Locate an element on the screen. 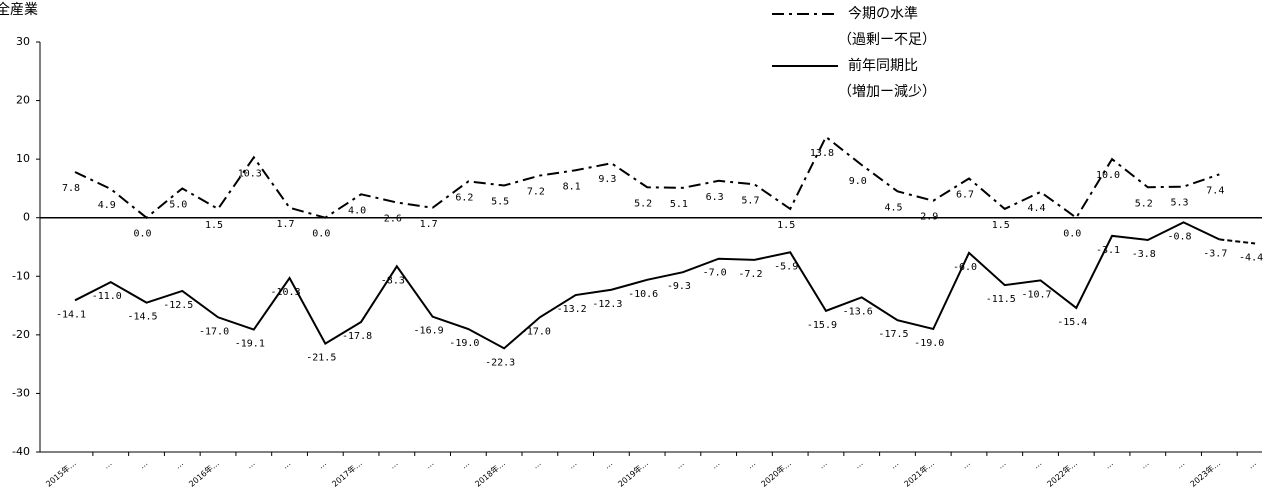  y-tick-label: 30 is located at coordinates (23, 41).